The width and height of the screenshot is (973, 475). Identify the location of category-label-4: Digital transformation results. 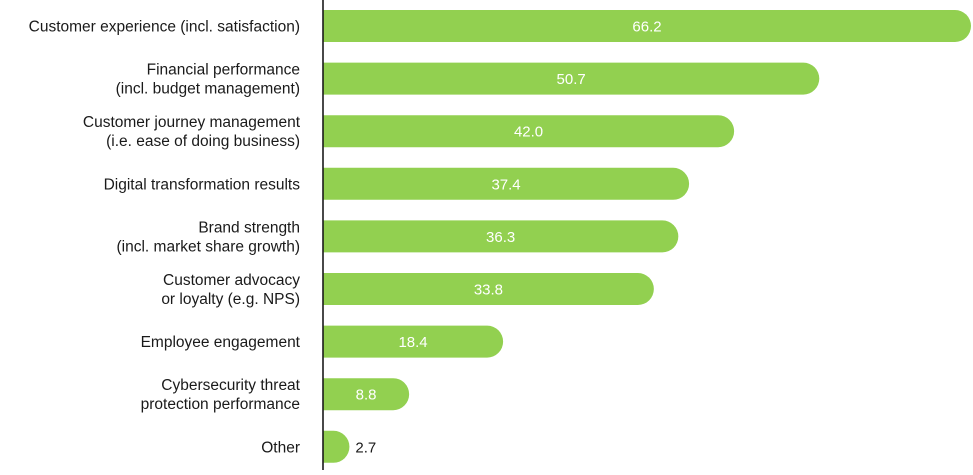
(202, 184).